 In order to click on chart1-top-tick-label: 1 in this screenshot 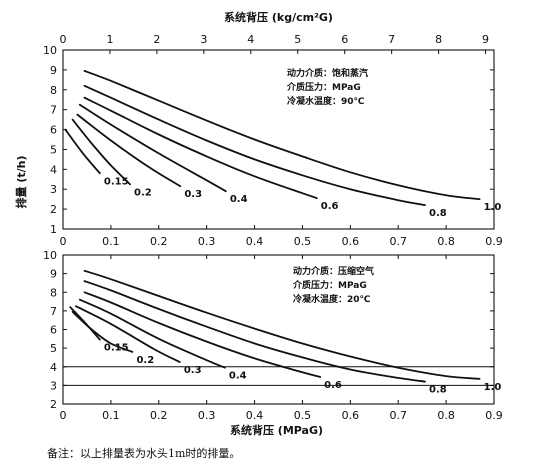, I will do `click(109, 39)`.